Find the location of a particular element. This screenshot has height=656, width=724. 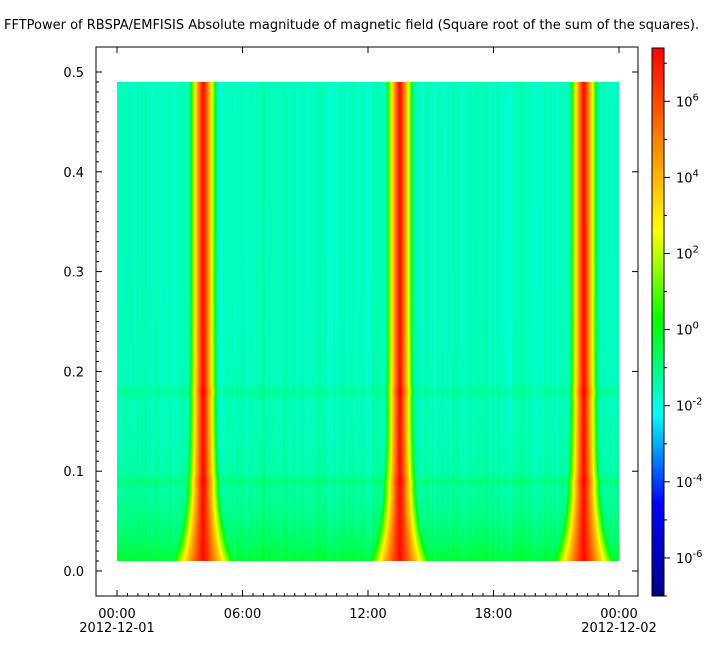

colorbar-tick-label: 10⁴ is located at coordinates (687, 177).